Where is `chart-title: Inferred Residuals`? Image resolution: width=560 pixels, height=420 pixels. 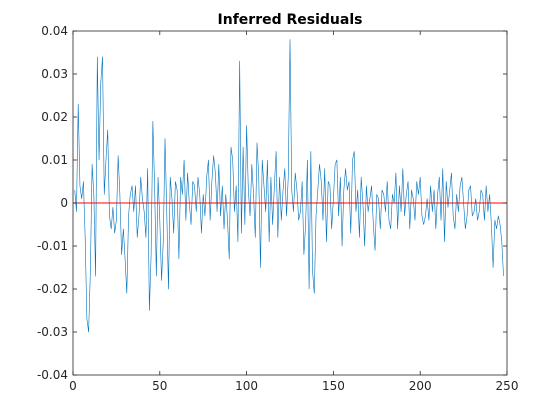
chart-title: Inferred Residuals is located at coordinates (290, 20).